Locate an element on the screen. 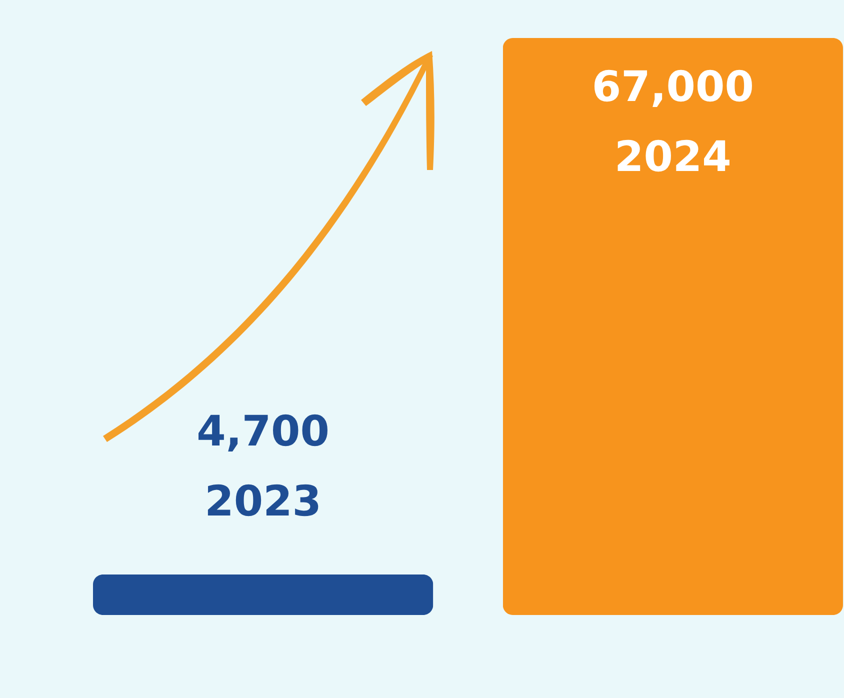  x-tick-label: 2024 is located at coordinates (673, 156).